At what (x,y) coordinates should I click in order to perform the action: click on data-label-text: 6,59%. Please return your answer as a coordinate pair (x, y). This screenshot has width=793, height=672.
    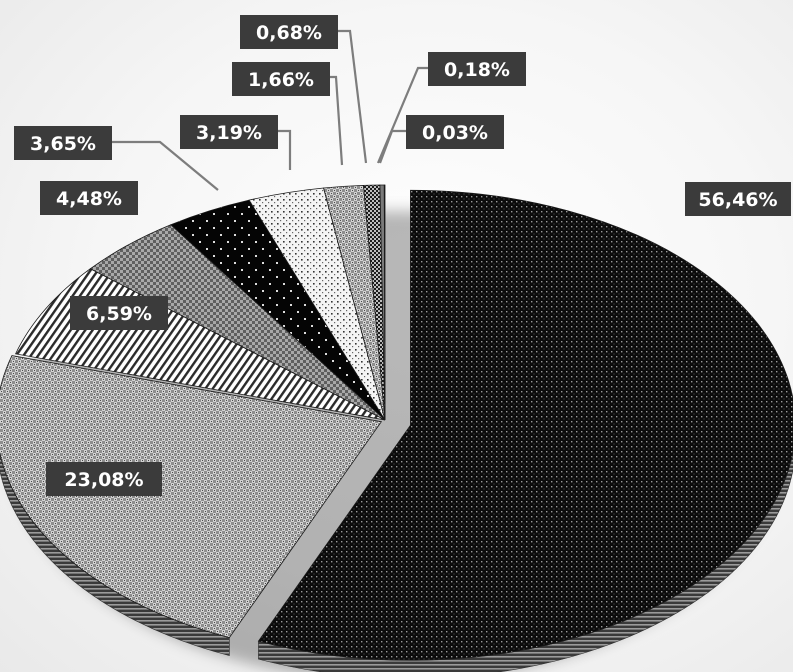
    Looking at the image, I should click on (119, 314).